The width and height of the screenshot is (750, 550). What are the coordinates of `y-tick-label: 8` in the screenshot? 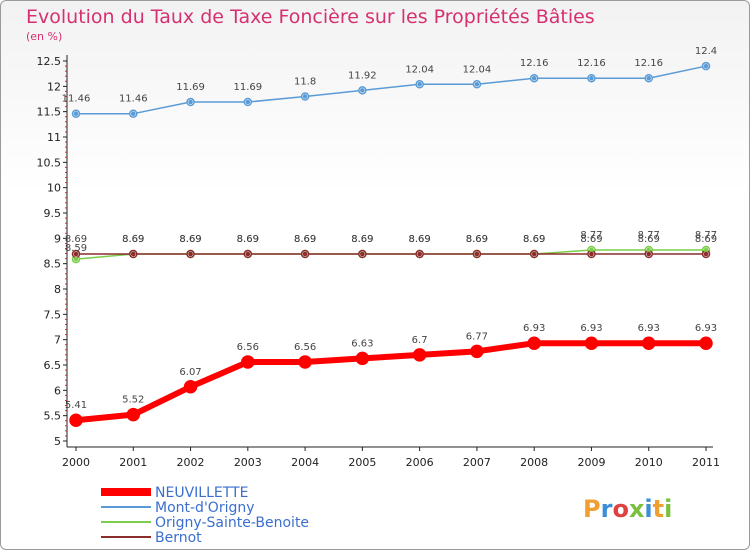 It's located at (57, 289).